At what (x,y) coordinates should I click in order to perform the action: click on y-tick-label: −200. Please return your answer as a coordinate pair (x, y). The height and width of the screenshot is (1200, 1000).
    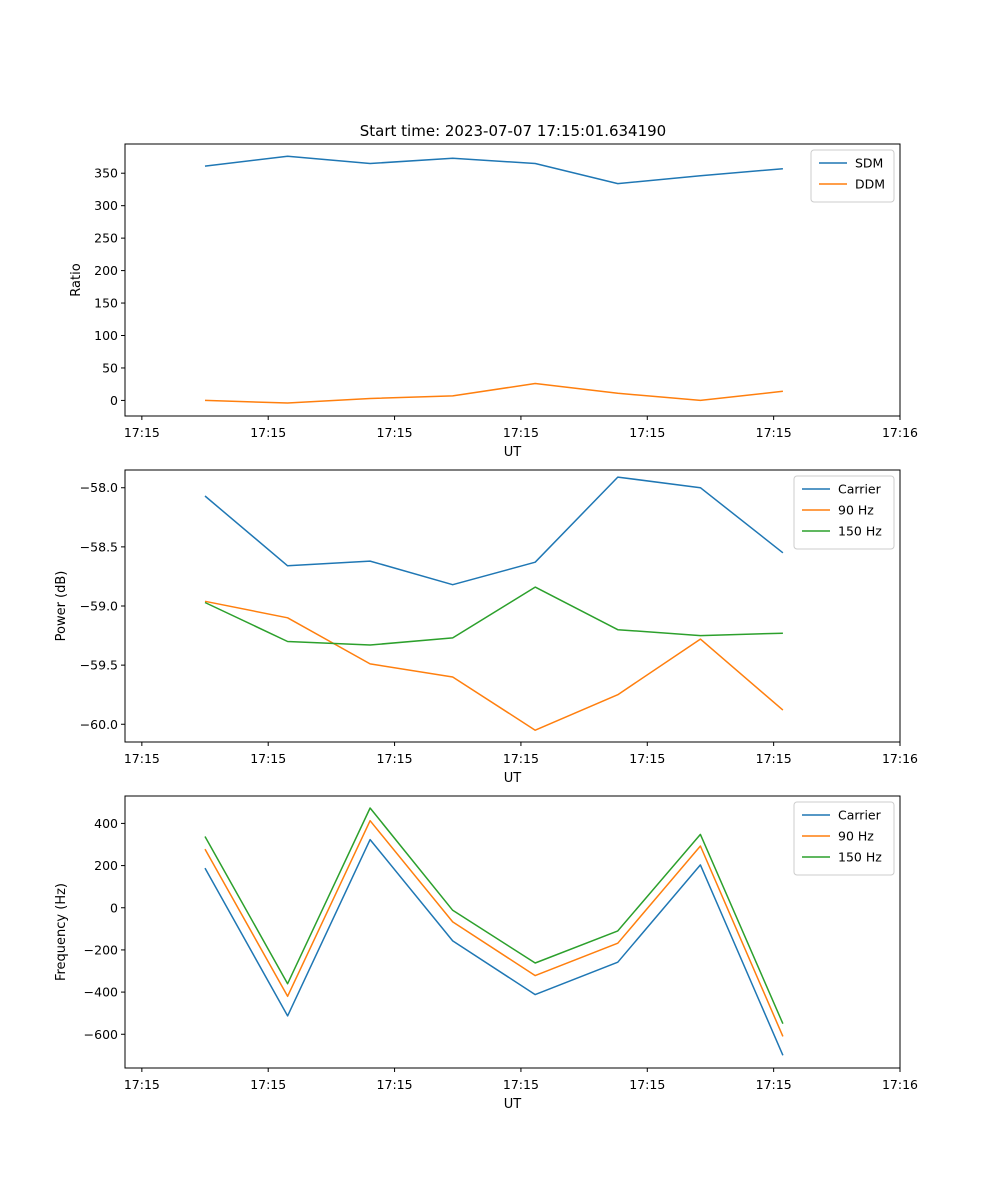
    Looking at the image, I should click on (101, 949).